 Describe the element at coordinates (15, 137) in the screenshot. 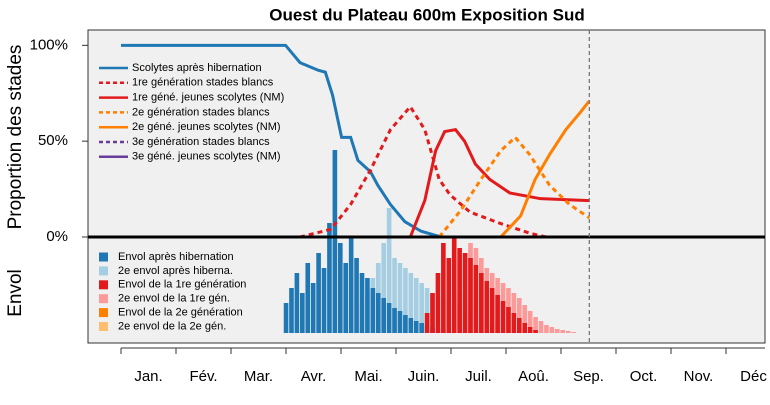

I see `y-axis-title: Proportion des stades` at that location.